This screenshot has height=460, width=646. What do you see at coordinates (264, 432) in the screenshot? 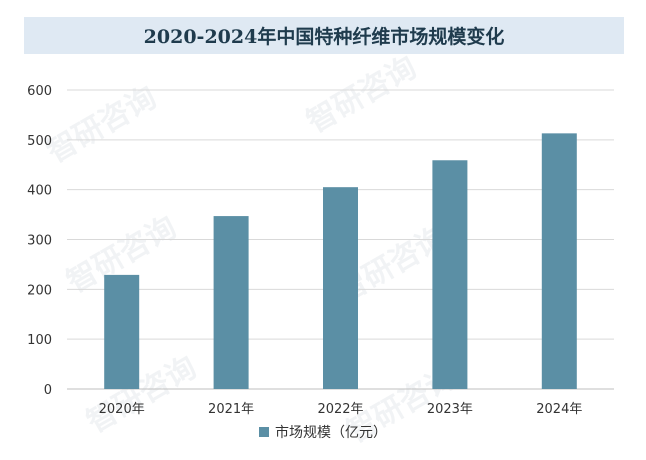
I see `legend-swatch` at bounding box center [264, 432].